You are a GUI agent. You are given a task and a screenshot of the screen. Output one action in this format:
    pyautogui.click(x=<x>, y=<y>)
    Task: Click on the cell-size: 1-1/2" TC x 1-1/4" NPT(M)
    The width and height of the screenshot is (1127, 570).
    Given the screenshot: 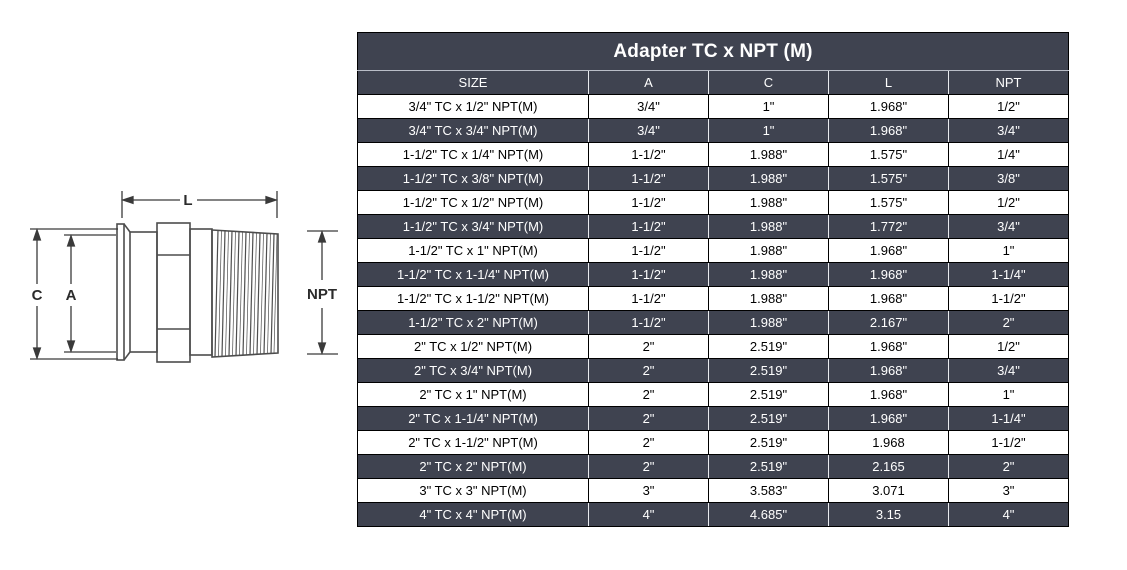 What is the action you would take?
    pyautogui.click(x=473, y=274)
    